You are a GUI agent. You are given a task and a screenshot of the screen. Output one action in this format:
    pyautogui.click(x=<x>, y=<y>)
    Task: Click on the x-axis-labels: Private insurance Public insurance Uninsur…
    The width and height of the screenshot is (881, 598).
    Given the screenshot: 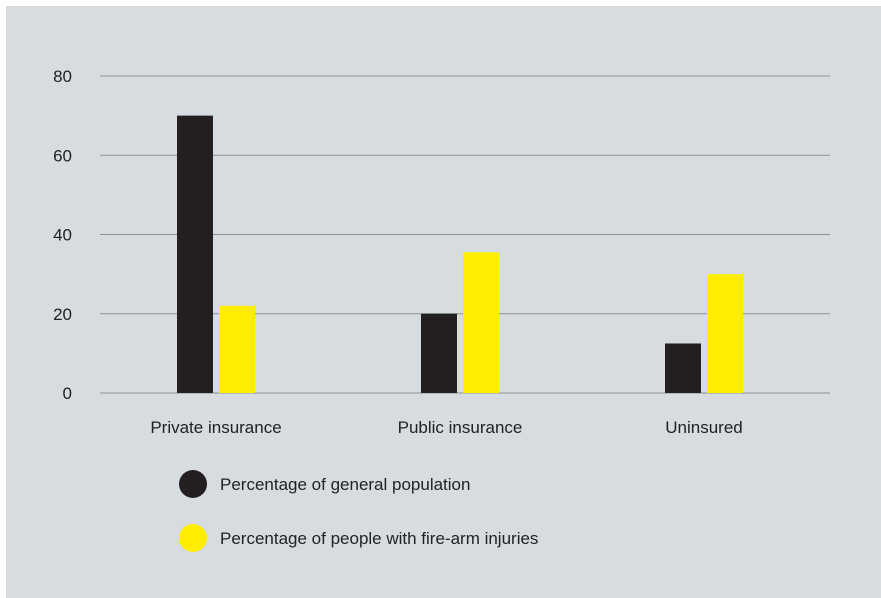 What is the action you would take?
    pyautogui.click(x=446, y=427)
    